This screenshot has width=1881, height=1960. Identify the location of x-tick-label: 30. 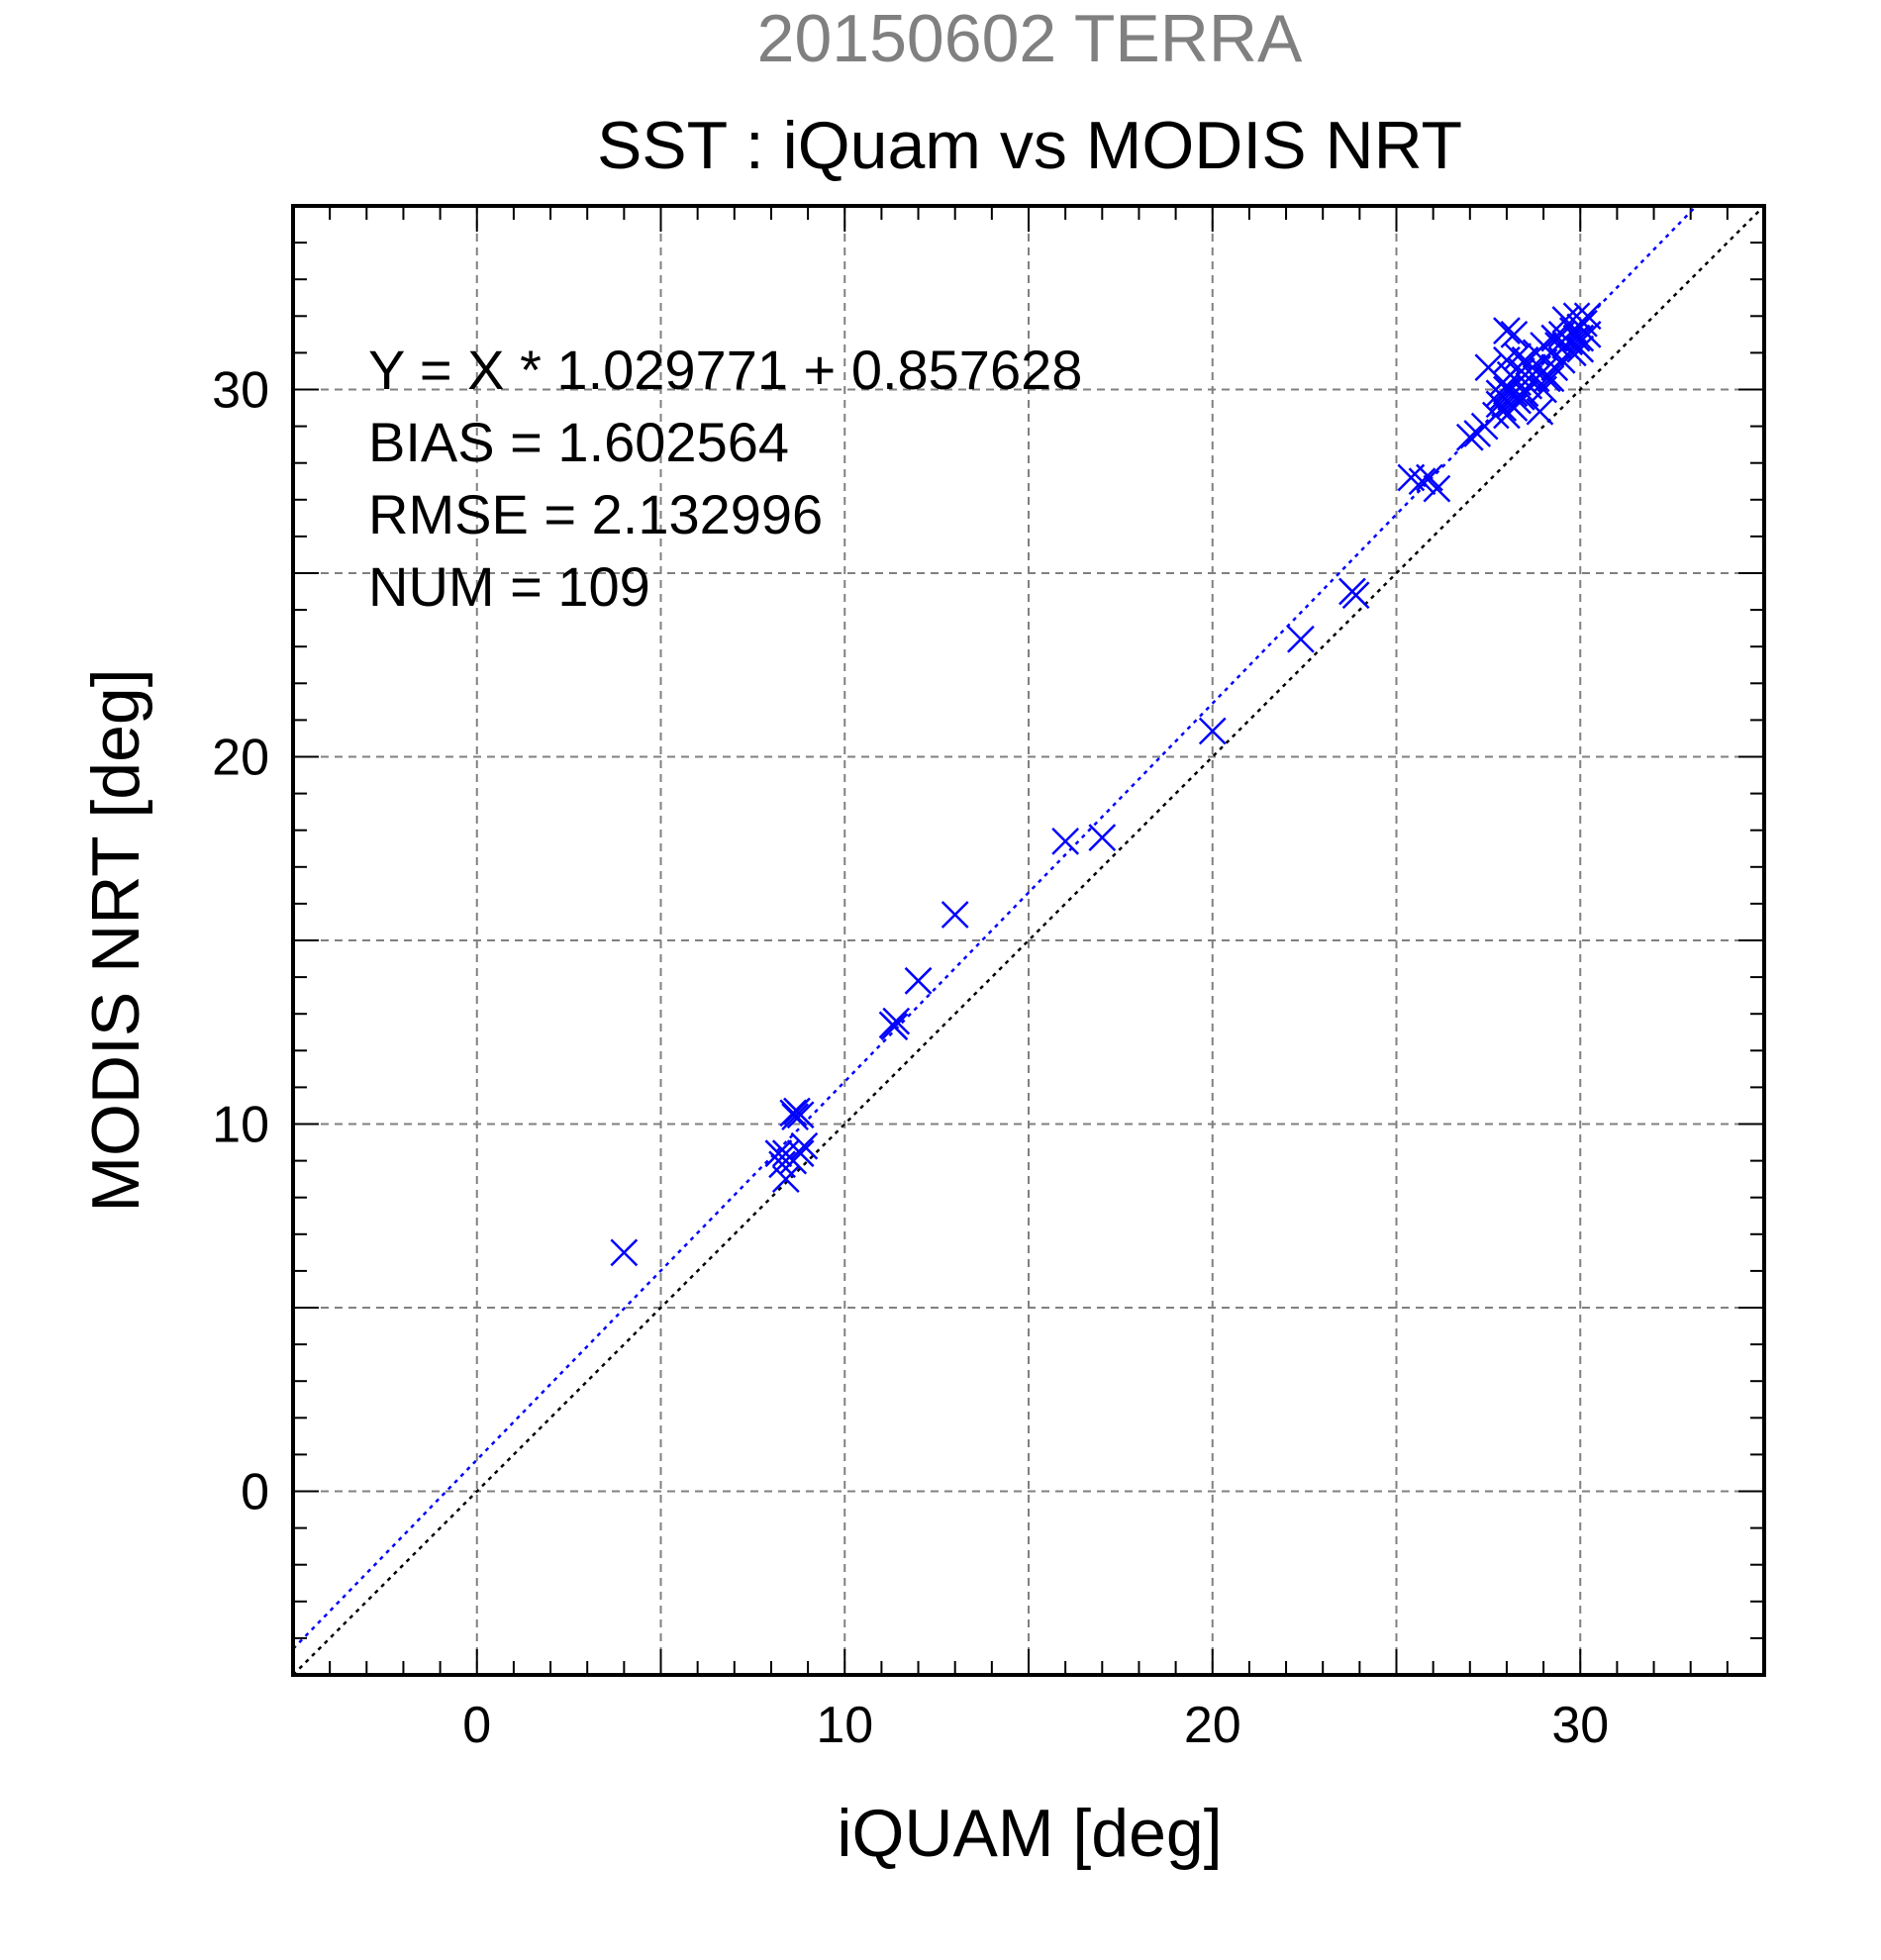
(1580, 1725).